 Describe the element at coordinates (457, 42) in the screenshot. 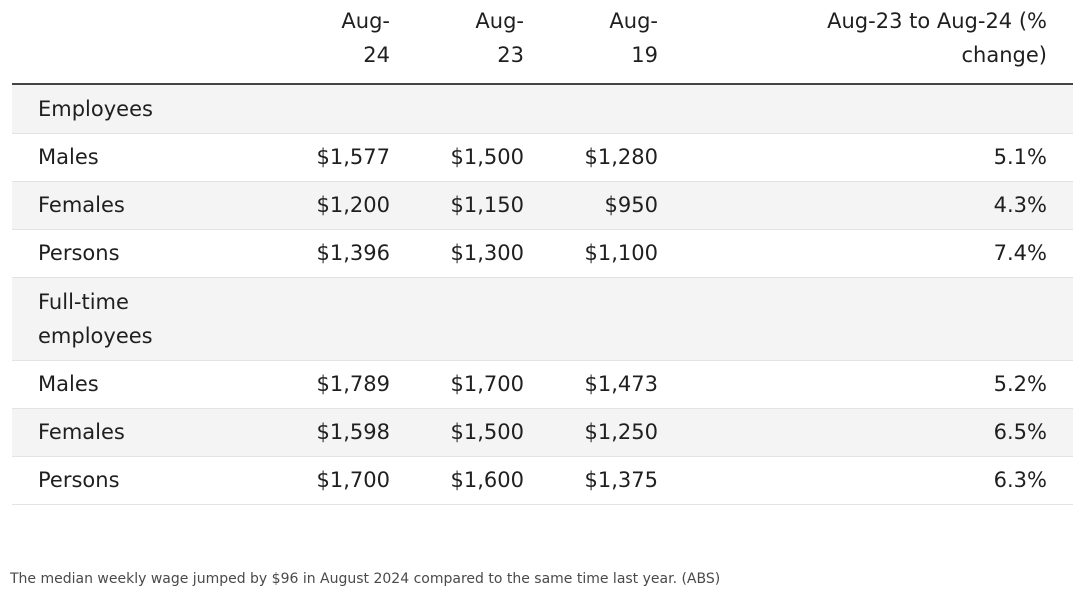

I see `header-aug-23: Aug- 23` at that location.